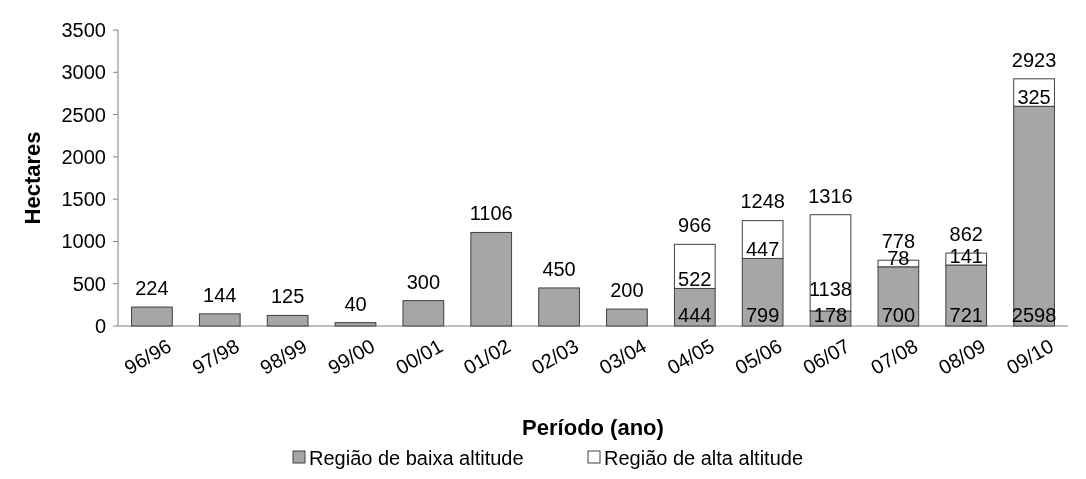 Image resolution: width=1086 pixels, height=479 pixels. I want to click on total-label: 224, so click(152, 288).